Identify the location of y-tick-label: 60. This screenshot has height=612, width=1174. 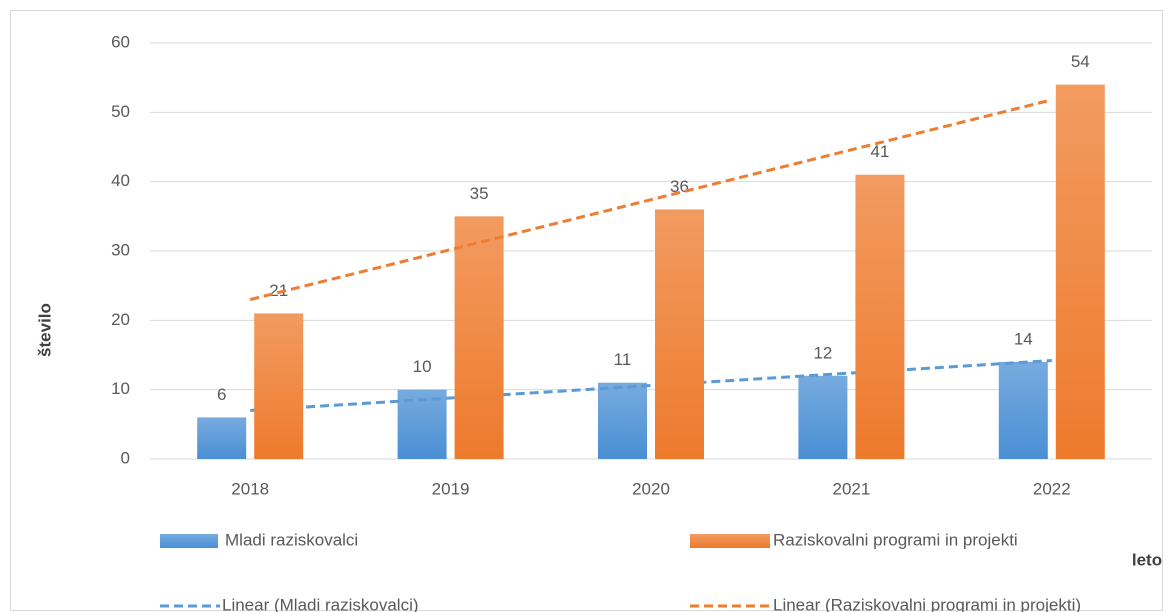
(120, 41).